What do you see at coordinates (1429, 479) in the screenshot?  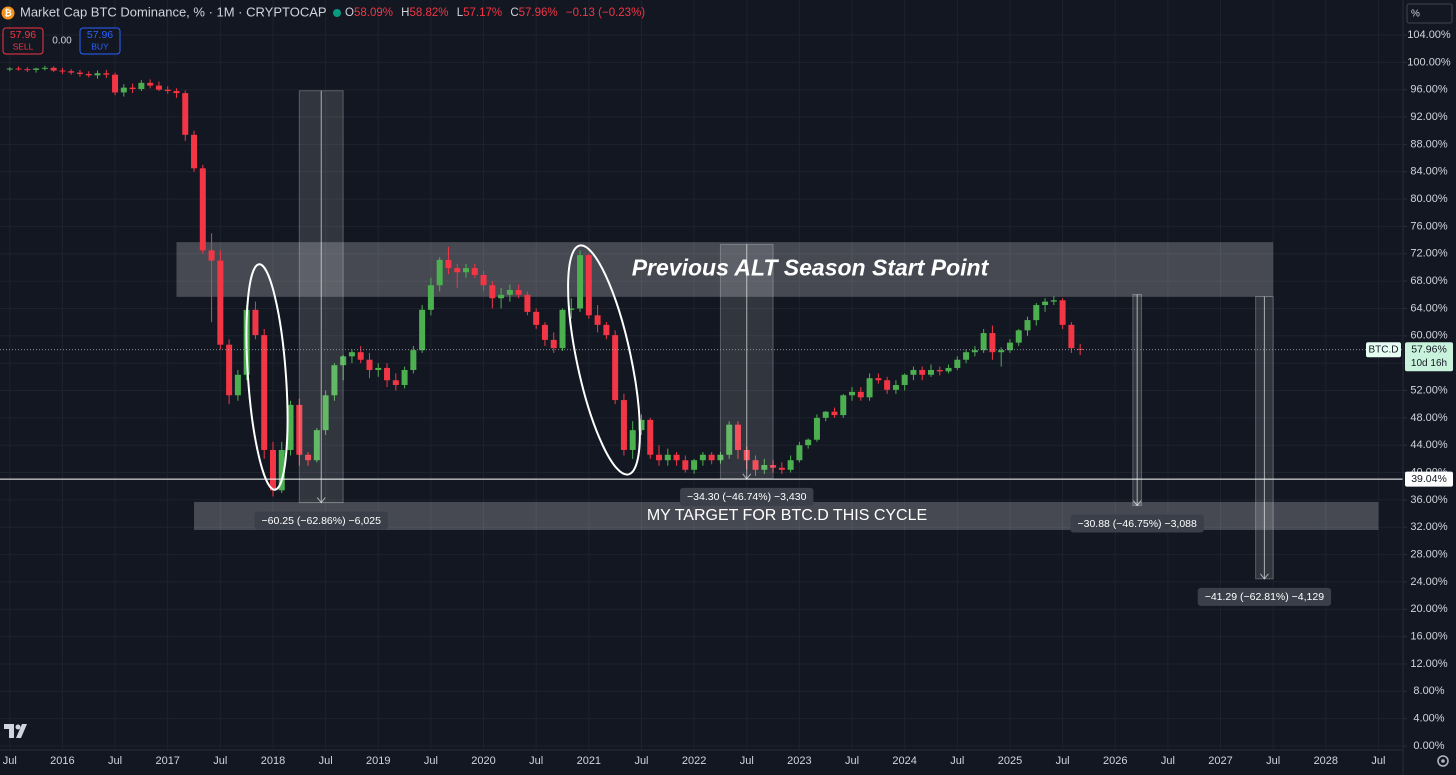 I see `hline-label: 39.04%` at bounding box center [1429, 479].